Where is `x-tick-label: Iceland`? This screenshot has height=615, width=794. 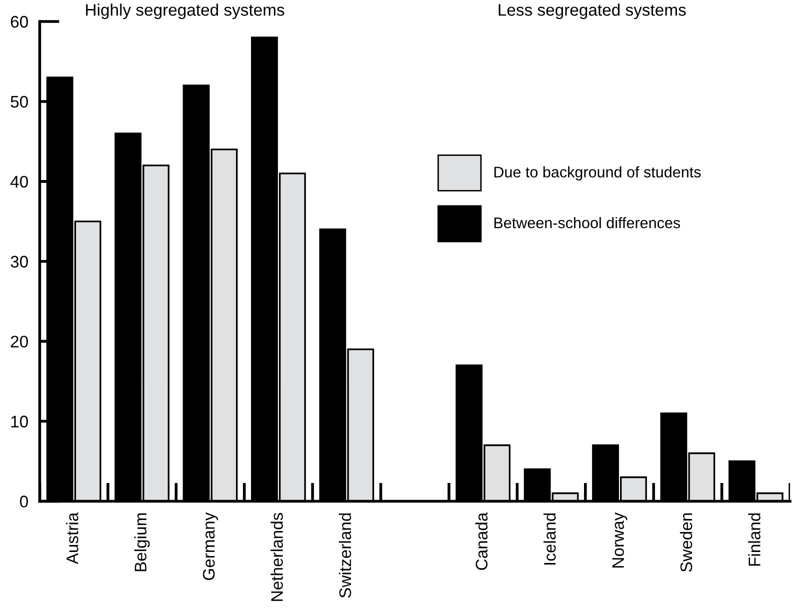 x-tick-label: Iceland is located at coordinates (550, 539).